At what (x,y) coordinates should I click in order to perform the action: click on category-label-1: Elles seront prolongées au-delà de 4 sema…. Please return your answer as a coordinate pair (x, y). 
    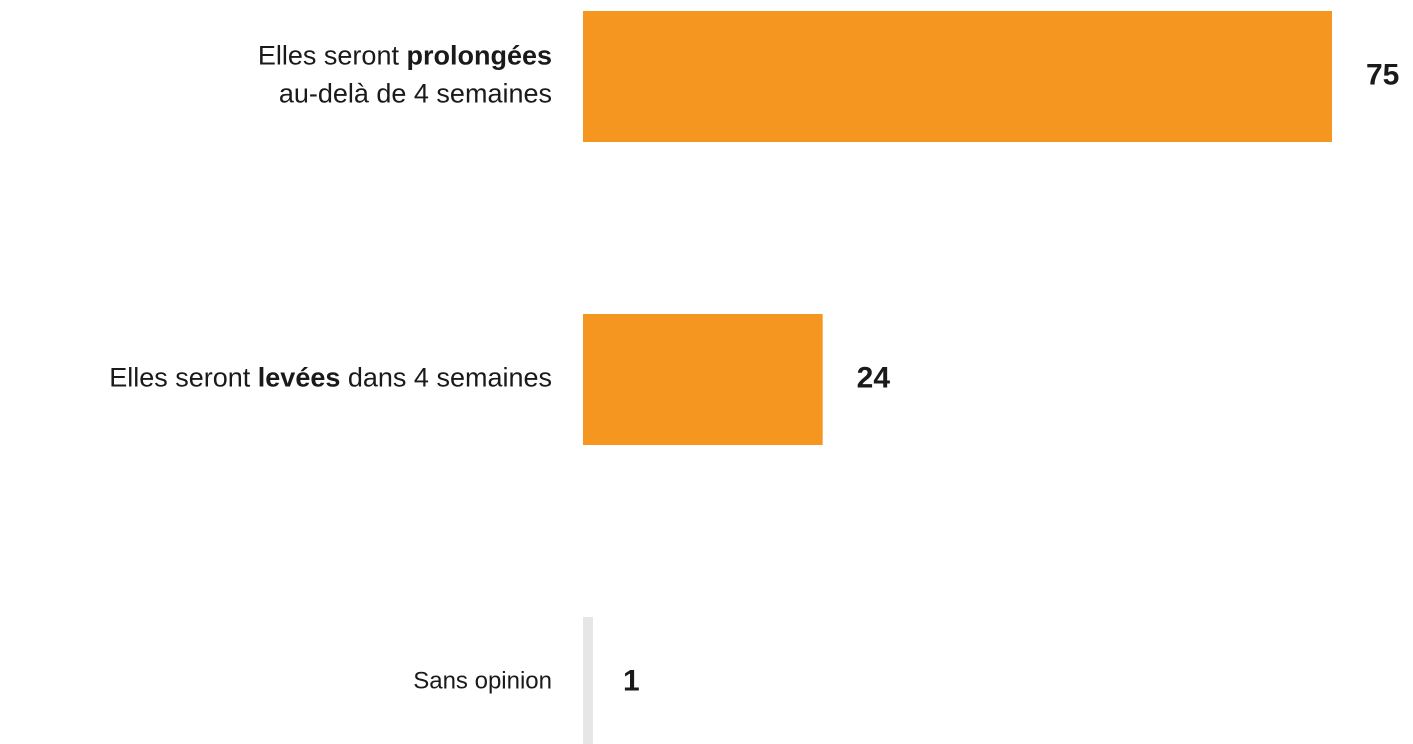
    Looking at the image, I should click on (405, 75).